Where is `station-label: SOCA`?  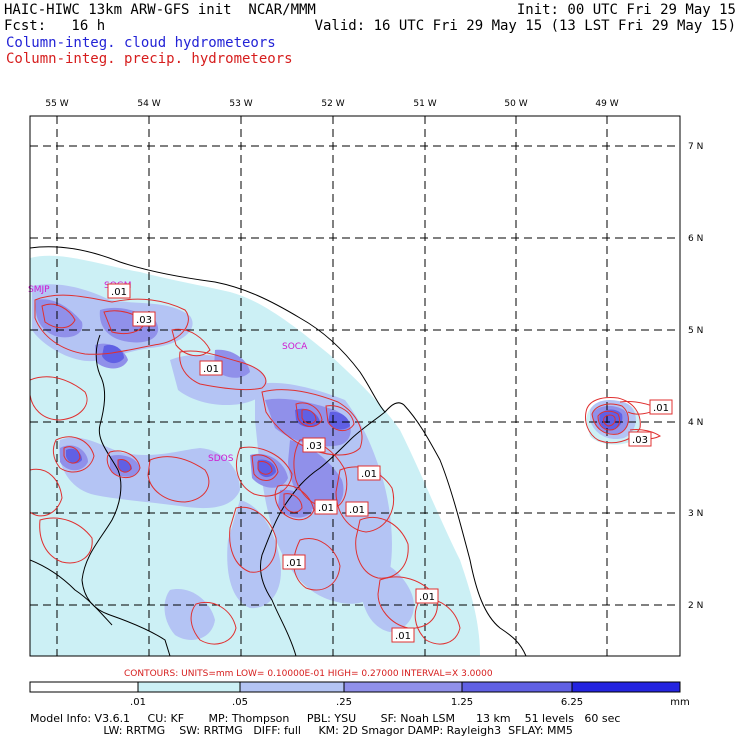 station-label: SOCA is located at coordinates (295, 347).